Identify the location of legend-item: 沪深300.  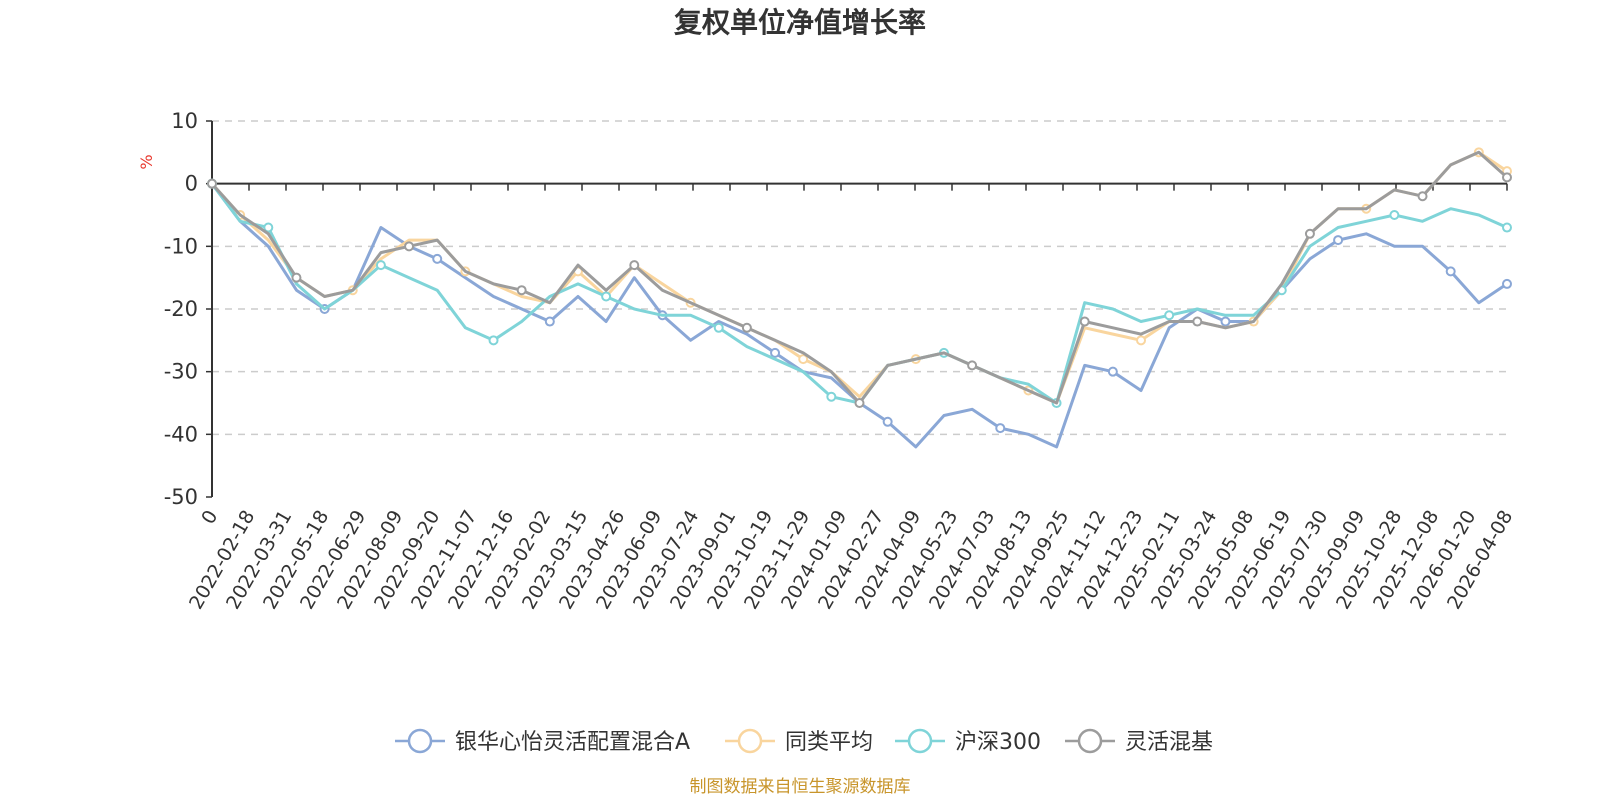
(968, 741).